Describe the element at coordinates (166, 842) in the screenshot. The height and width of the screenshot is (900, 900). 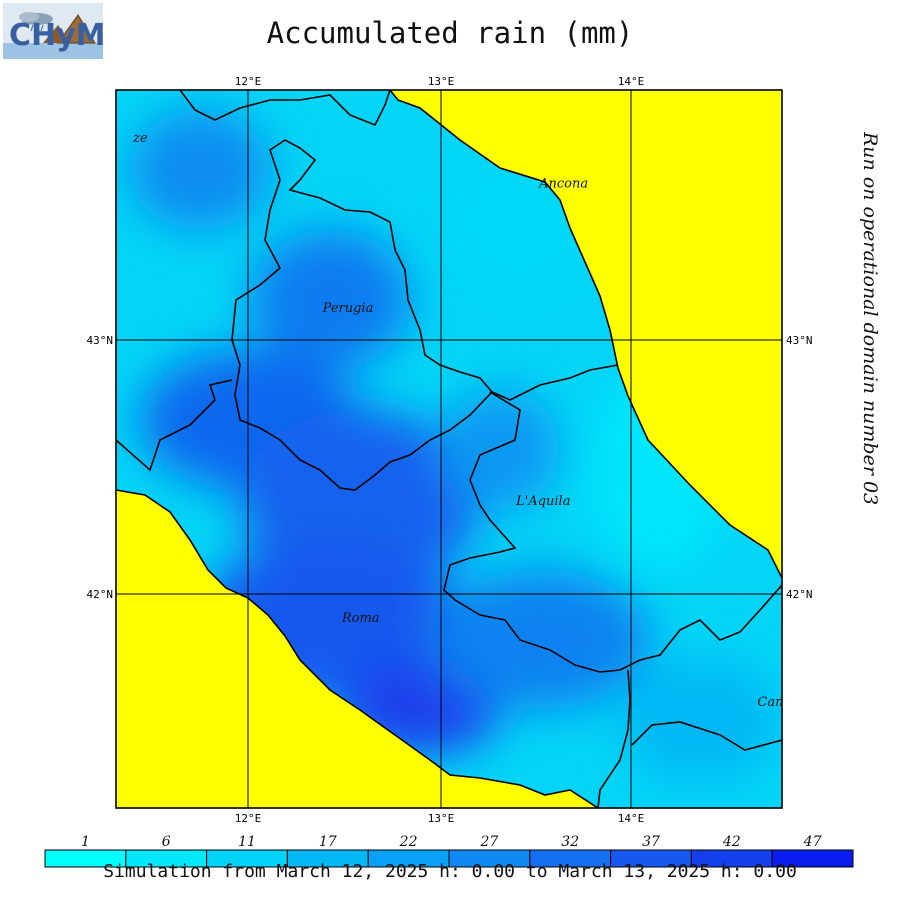
I see `colorbar-label-6: 6` at that location.